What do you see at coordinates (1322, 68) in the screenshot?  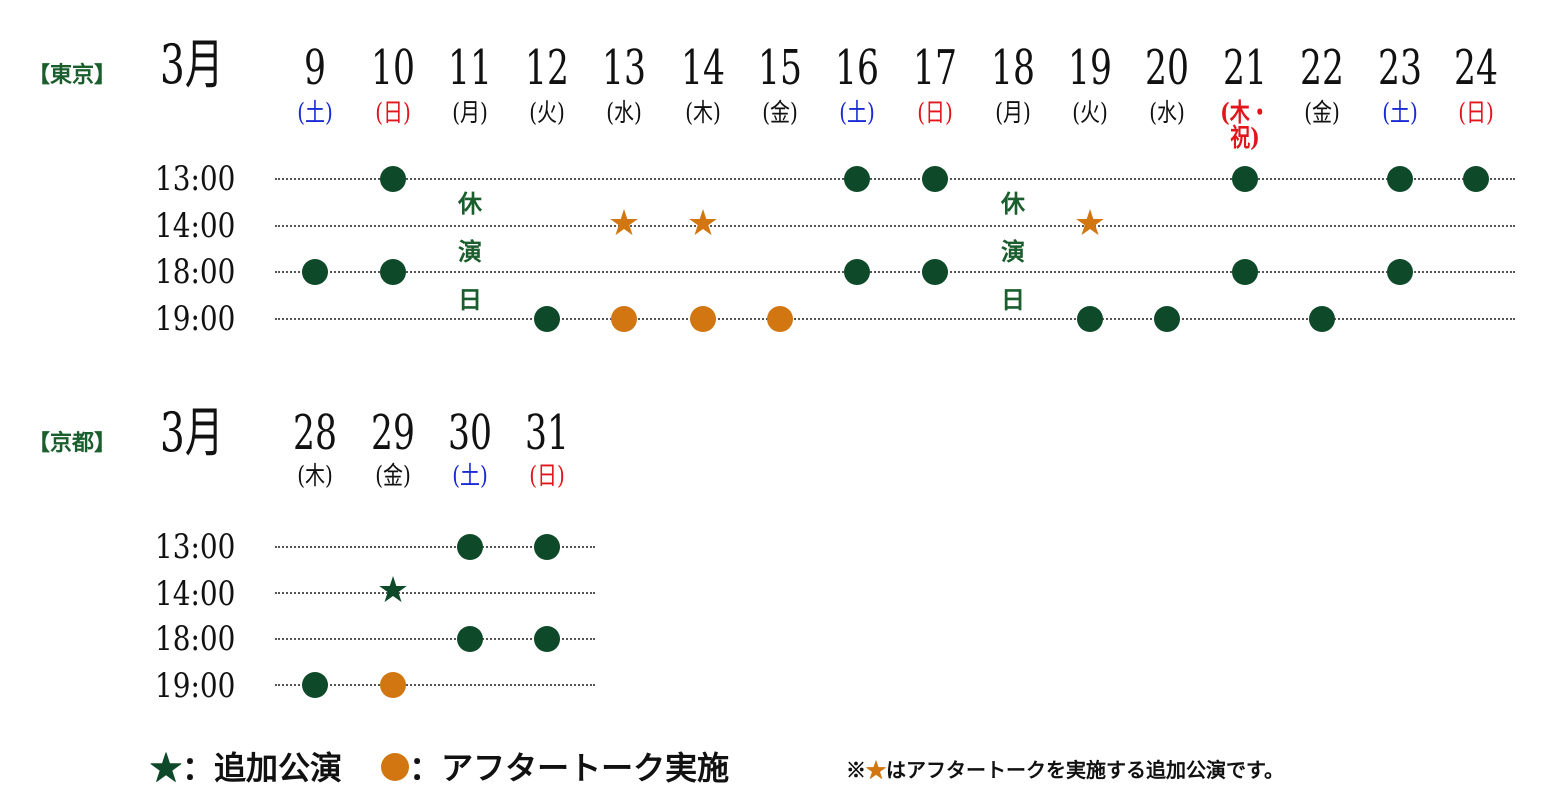 I see `tokyo-day-number: 22` at bounding box center [1322, 68].